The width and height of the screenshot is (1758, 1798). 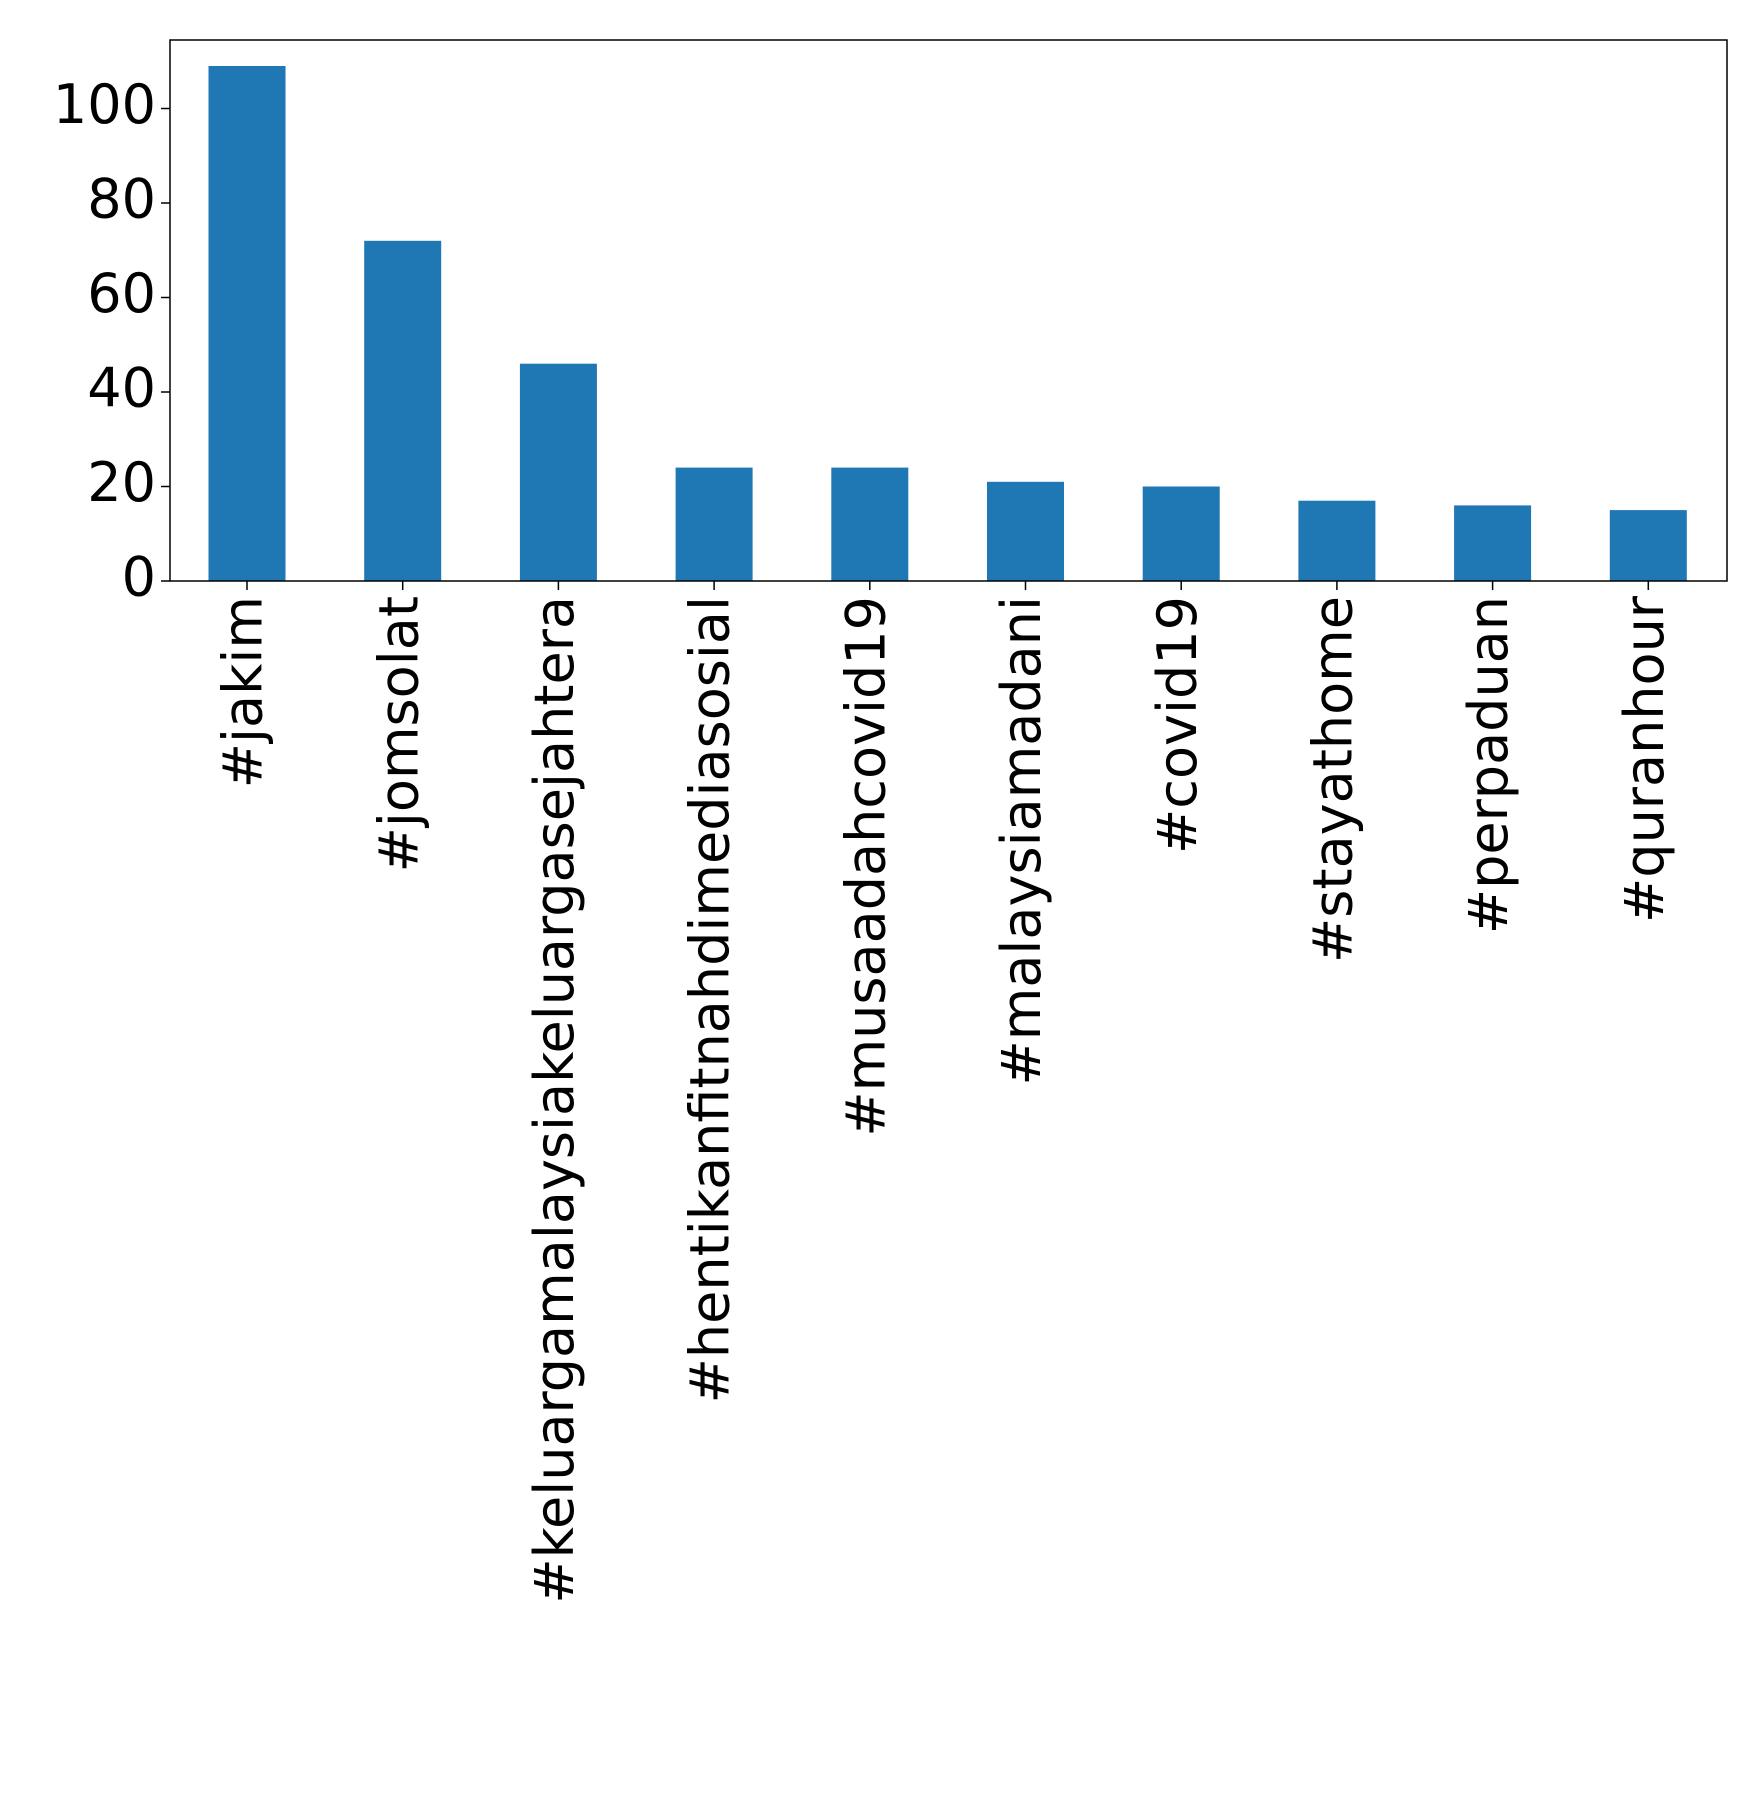 What do you see at coordinates (1177, 725) in the screenshot?
I see `x-tick-label: #covid19` at bounding box center [1177, 725].